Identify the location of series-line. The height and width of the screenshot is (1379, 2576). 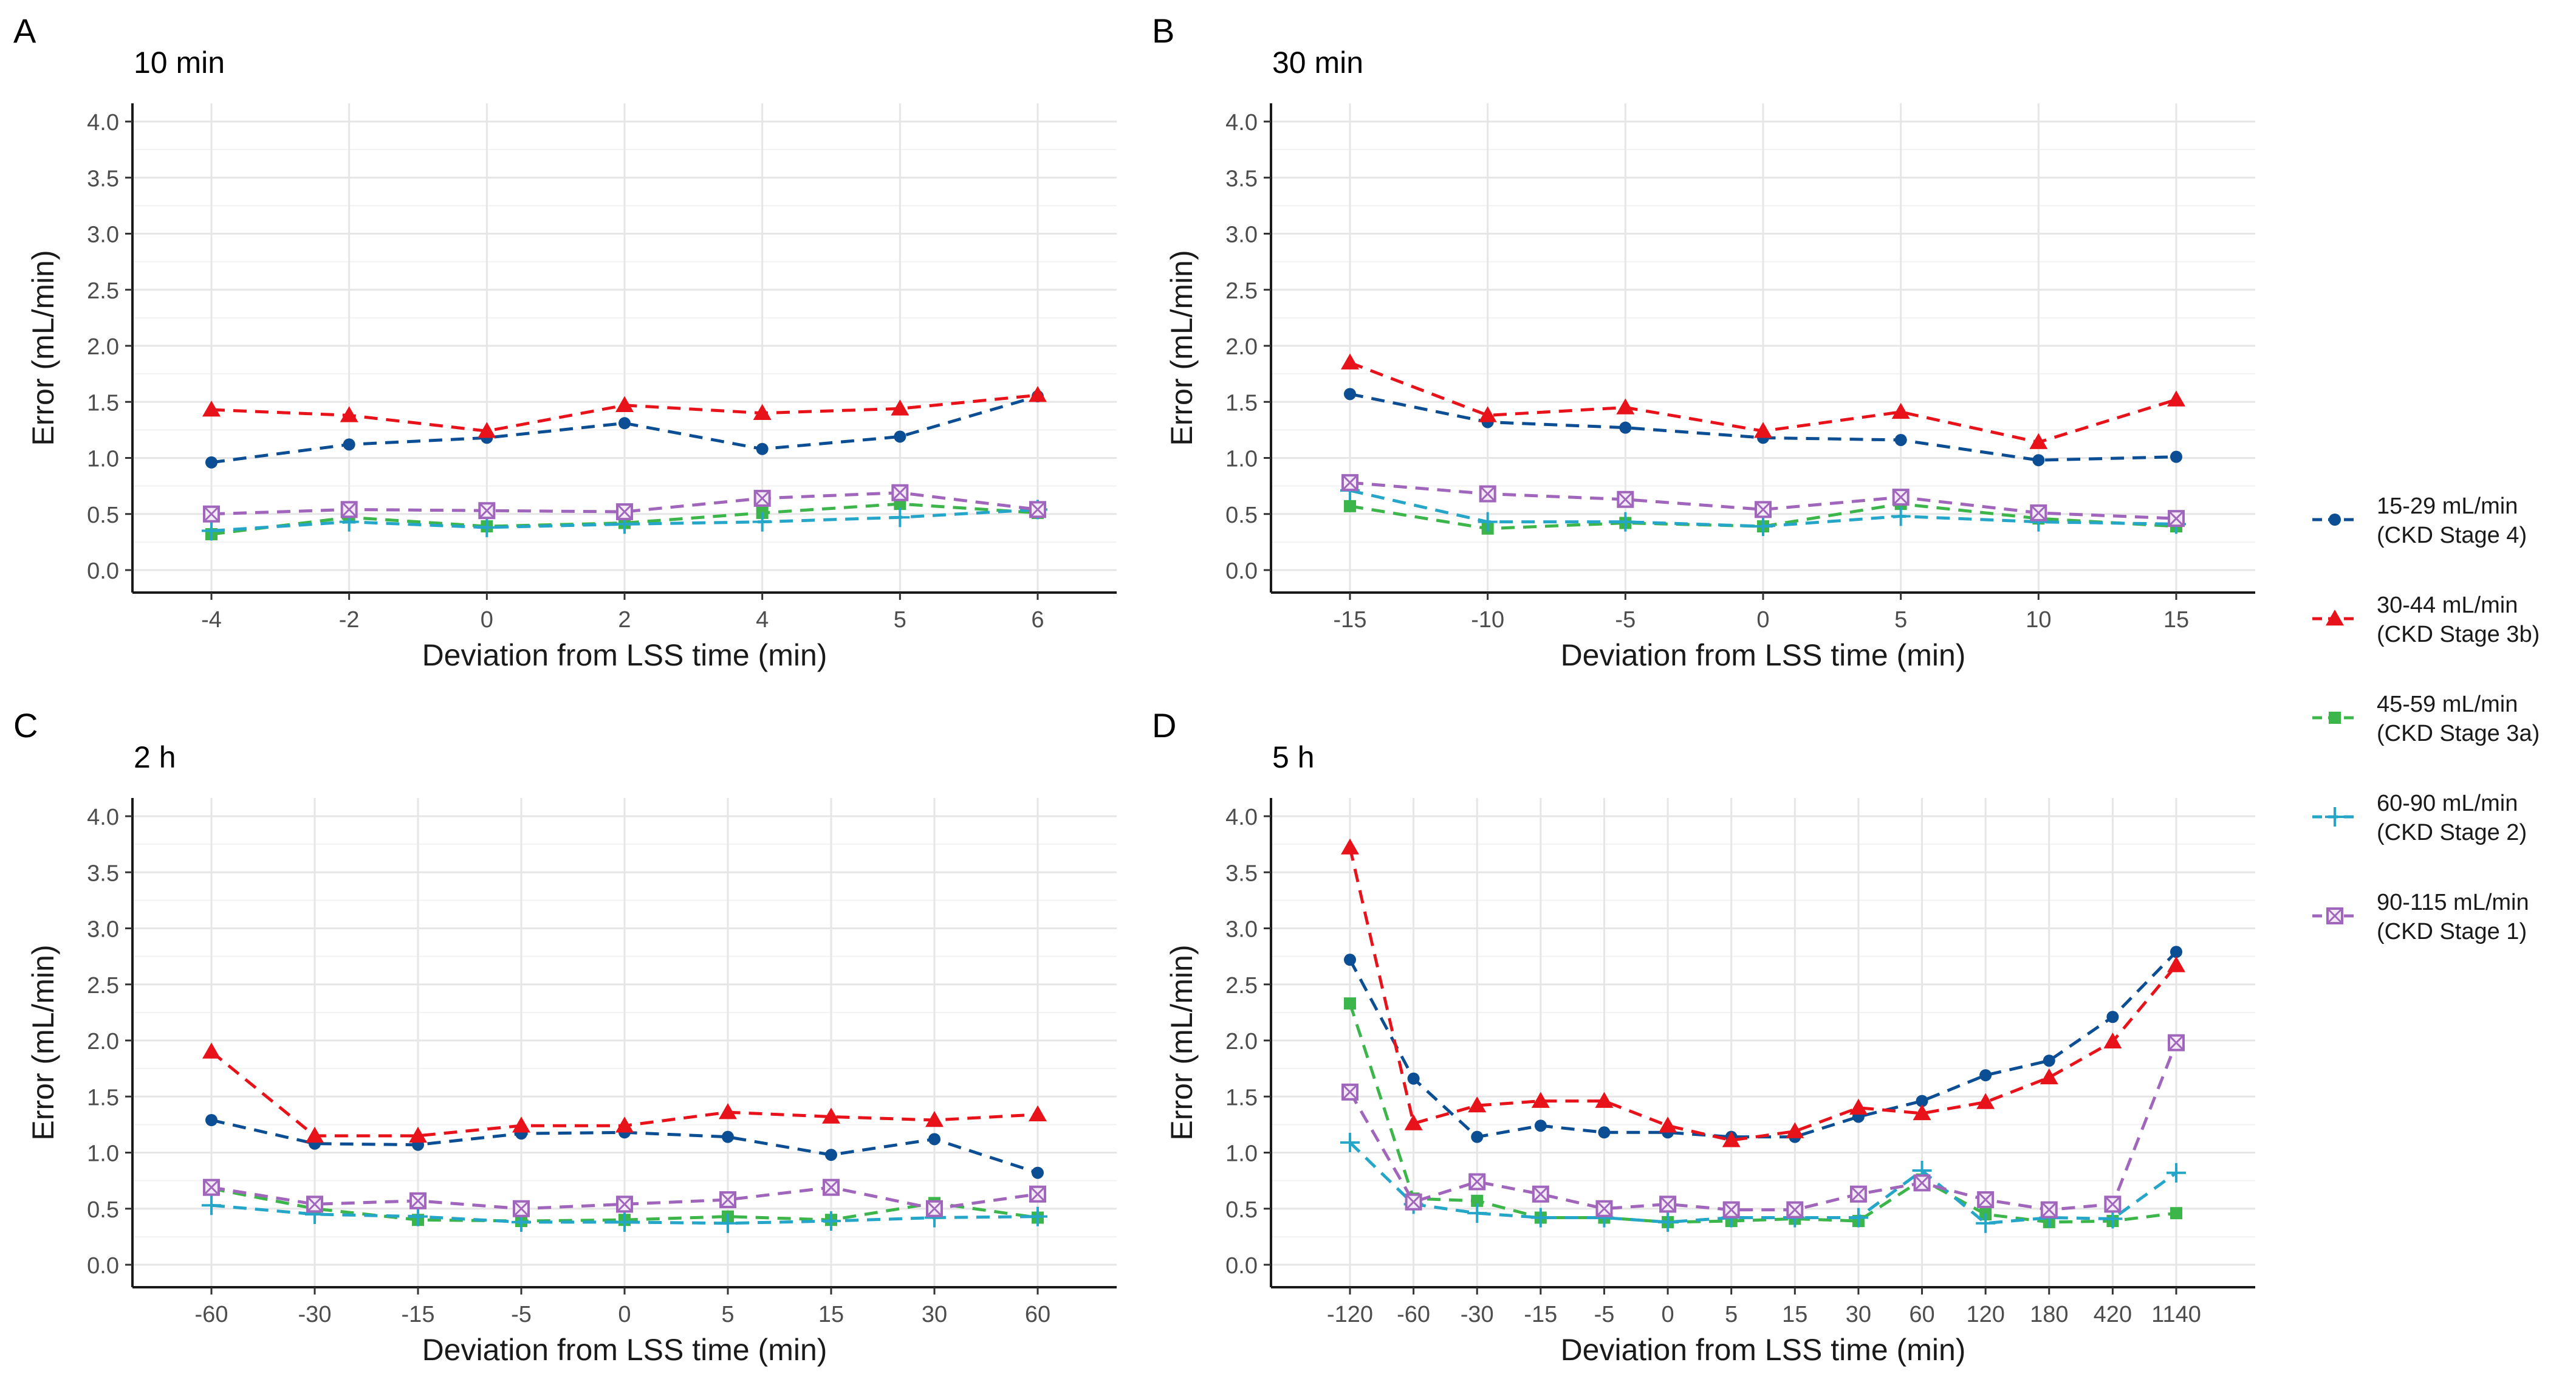
(1763, 1127).